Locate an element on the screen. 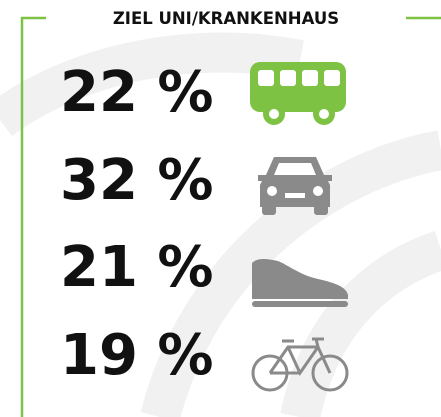  car-icon is located at coordinates (295, 186).